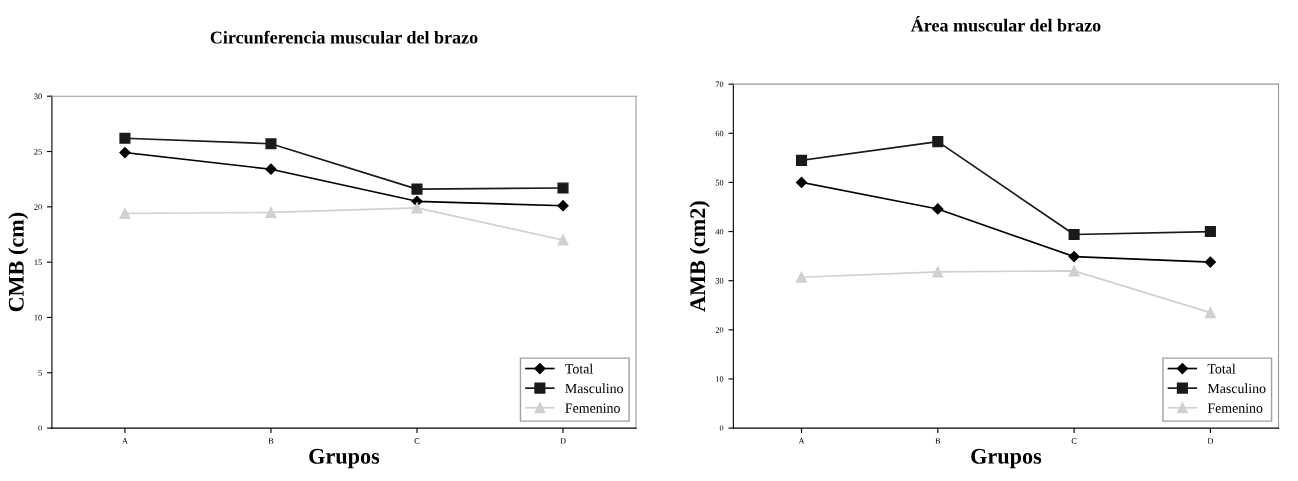  I want to click on y-tick-label: 50, so click(719, 182).